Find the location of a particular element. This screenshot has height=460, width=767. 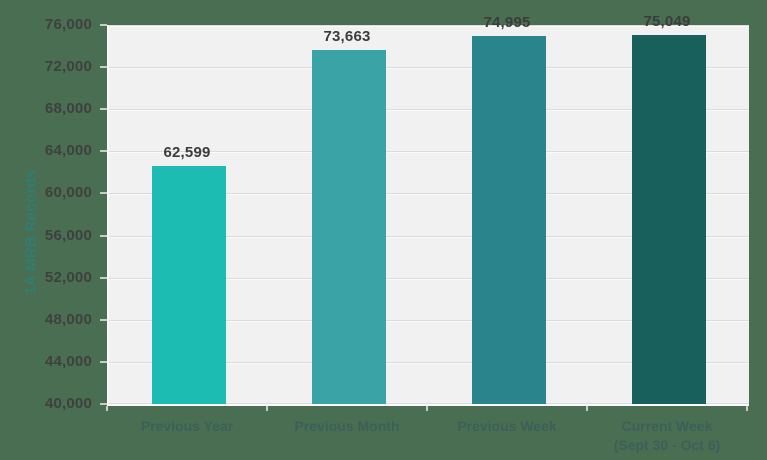

x-category-label: Current Week (Sept 30 - Oct 6) is located at coordinates (667, 436).